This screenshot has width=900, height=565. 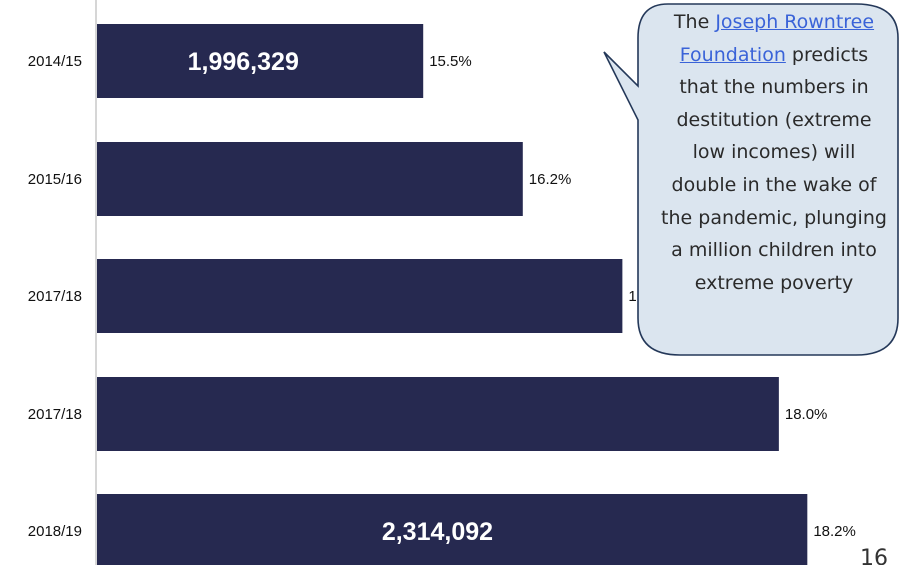 I want to click on category-label: 2018/19, so click(x=55, y=531).